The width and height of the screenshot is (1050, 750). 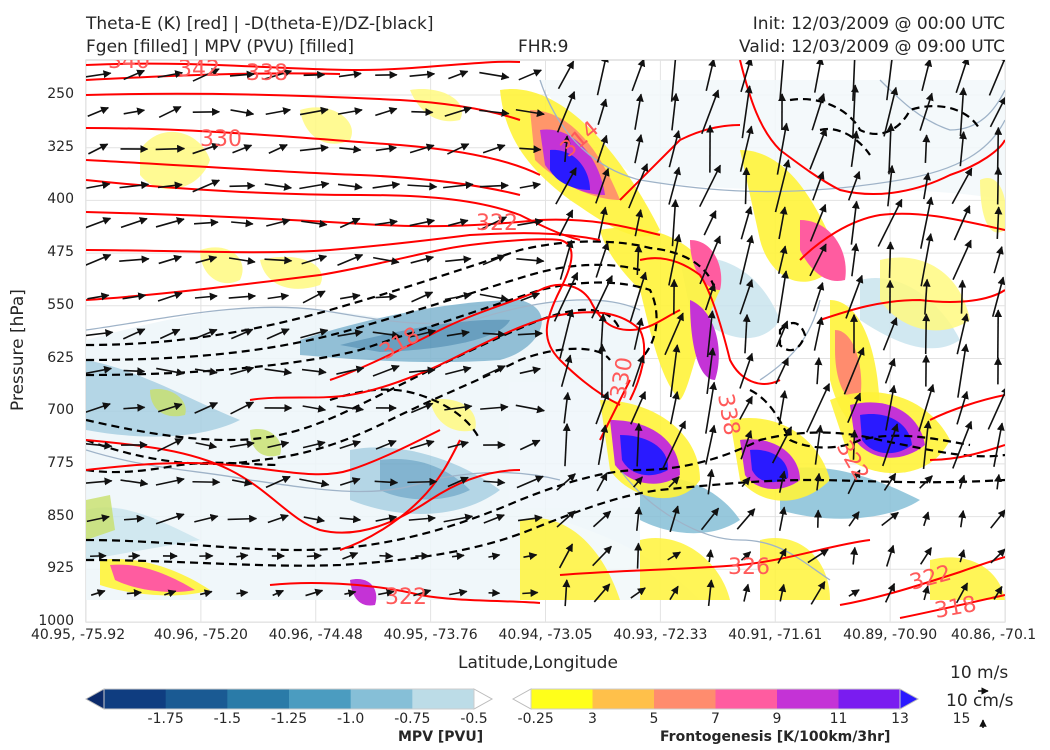 What do you see at coordinates (315, 635) in the screenshot?
I see `x-tick-label: 40.96, -74.48` at bounding box center [315, 635].